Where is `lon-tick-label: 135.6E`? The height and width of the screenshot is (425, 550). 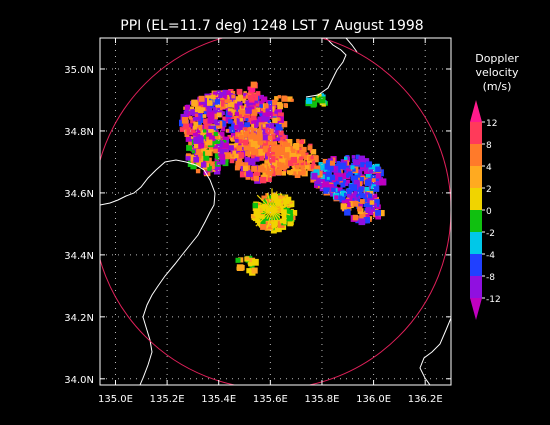 lon-tick-label: 135.6E is located at coordinates (270, 399).